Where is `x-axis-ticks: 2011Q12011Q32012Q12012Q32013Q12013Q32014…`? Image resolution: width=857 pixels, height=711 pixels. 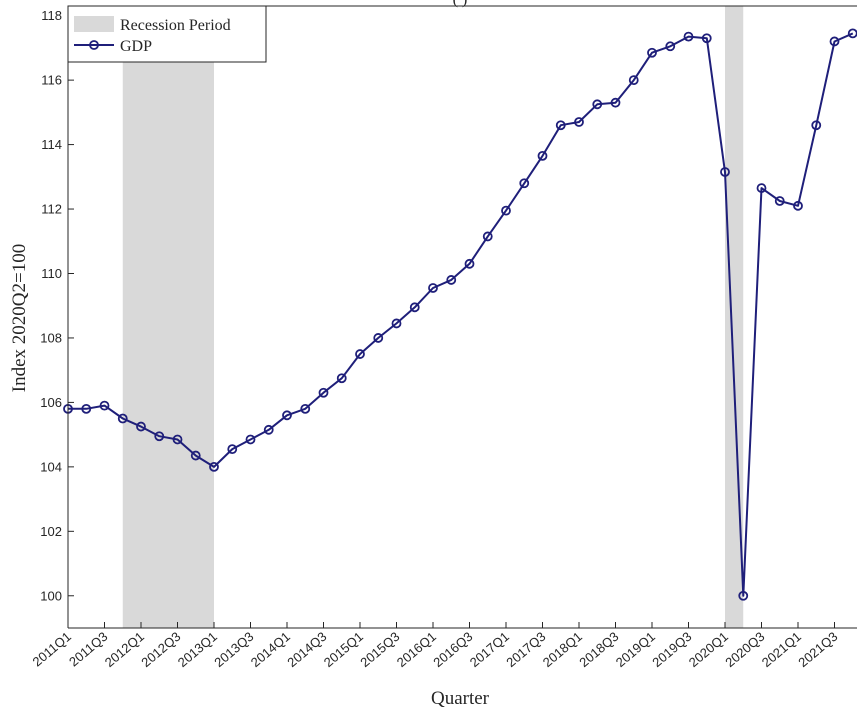 x-axis-ticks: 2011Q12011Q32012Q12012Q32013Q12013Q32014… is located at coordinates (435, 646).